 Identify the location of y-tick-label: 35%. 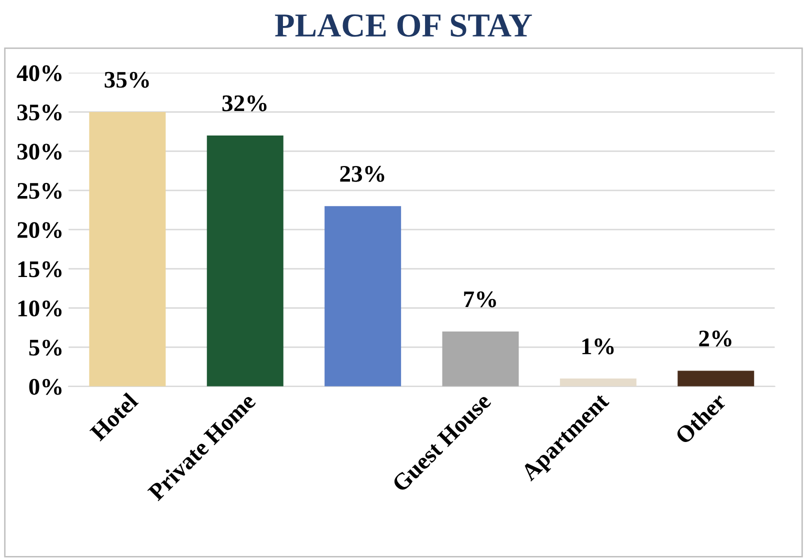
(39, 112).